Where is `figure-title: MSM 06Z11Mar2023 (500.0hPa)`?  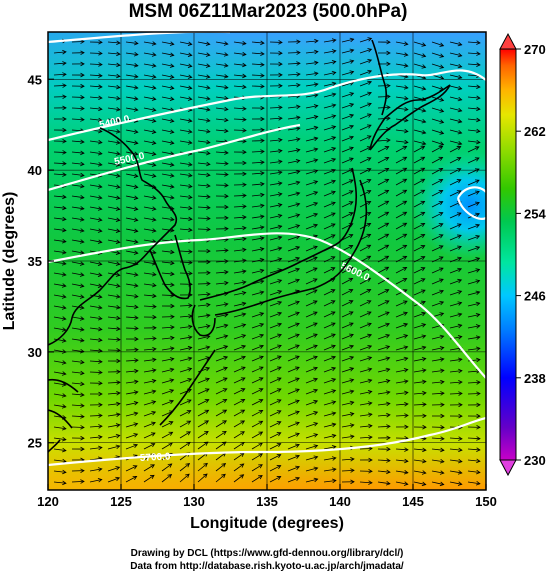 figure-title: MSM 06Z11Mar2023 (500.0hPa) is located at coordinates (268, 11).